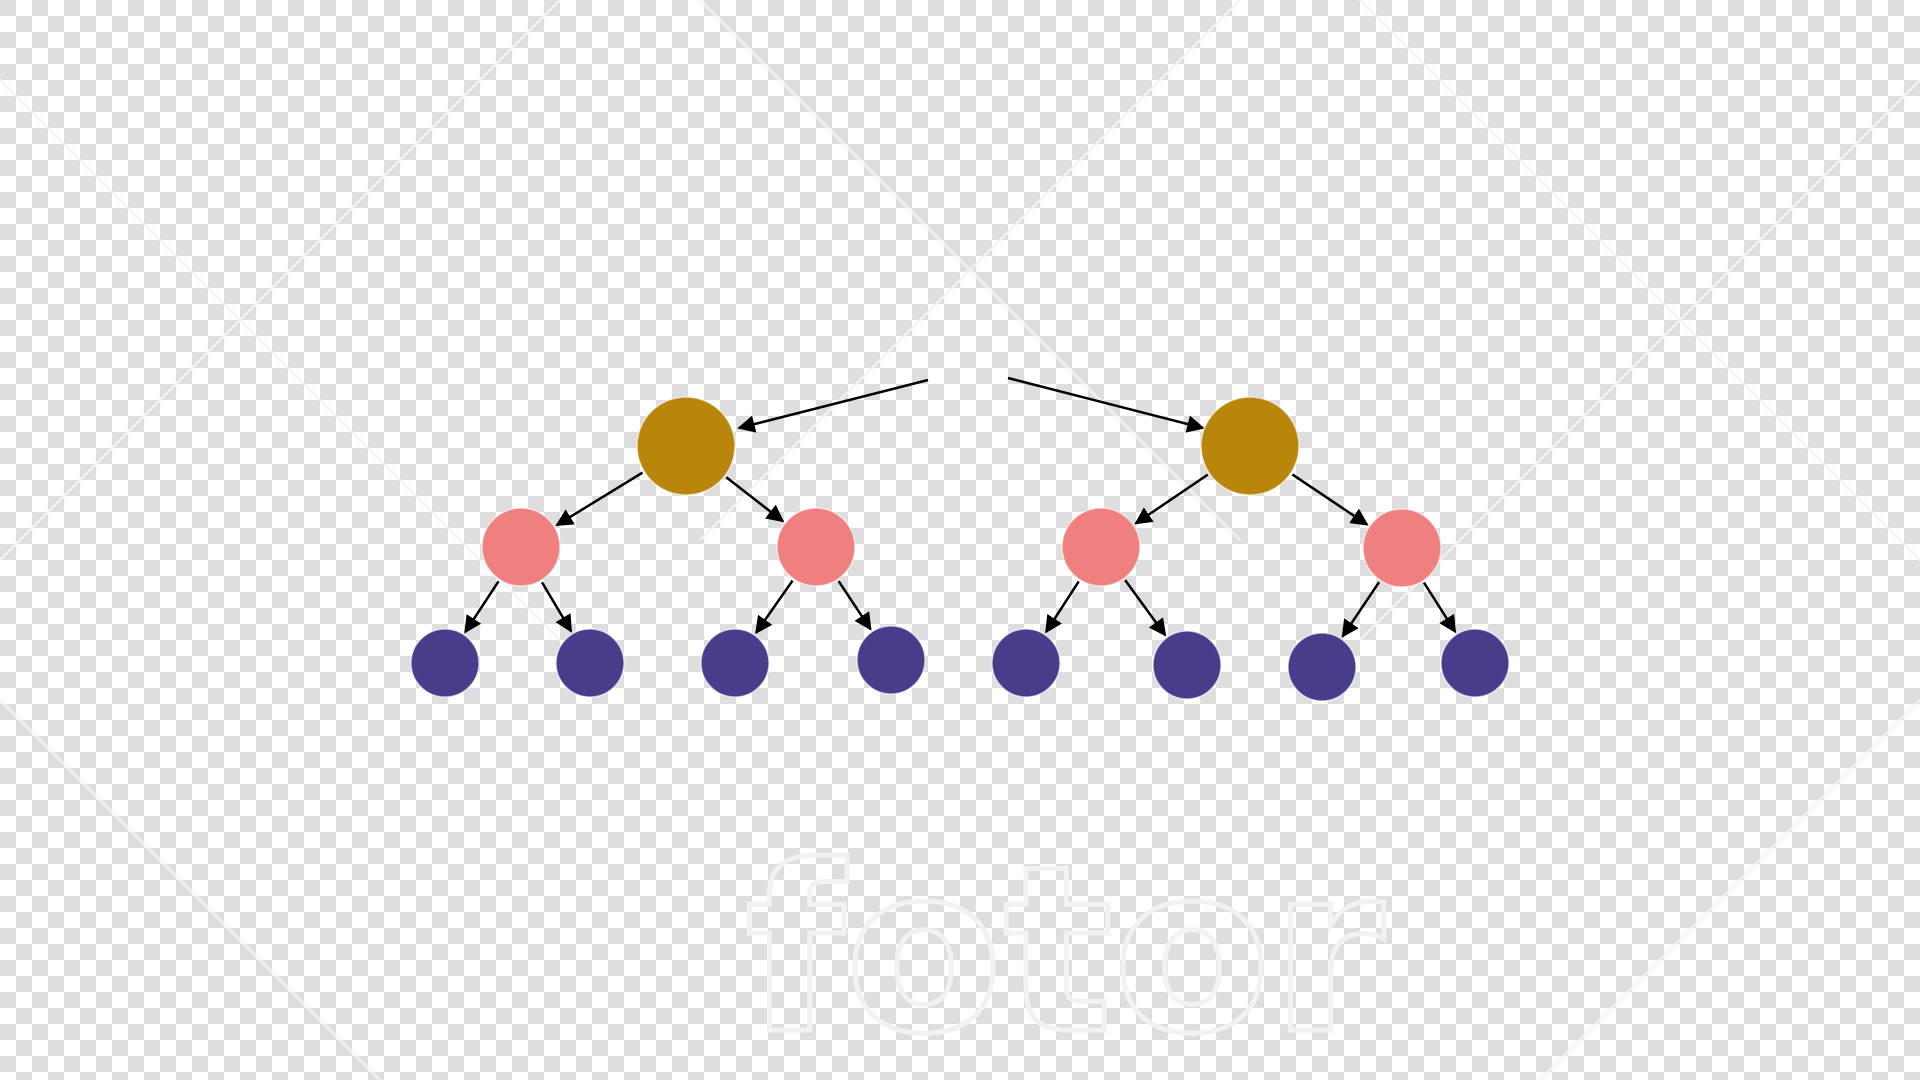 The image size is (1920, 1080). Describe the element at coordinates (1064, 949) in the screenshot. I see `watermark: fotor` at that location.